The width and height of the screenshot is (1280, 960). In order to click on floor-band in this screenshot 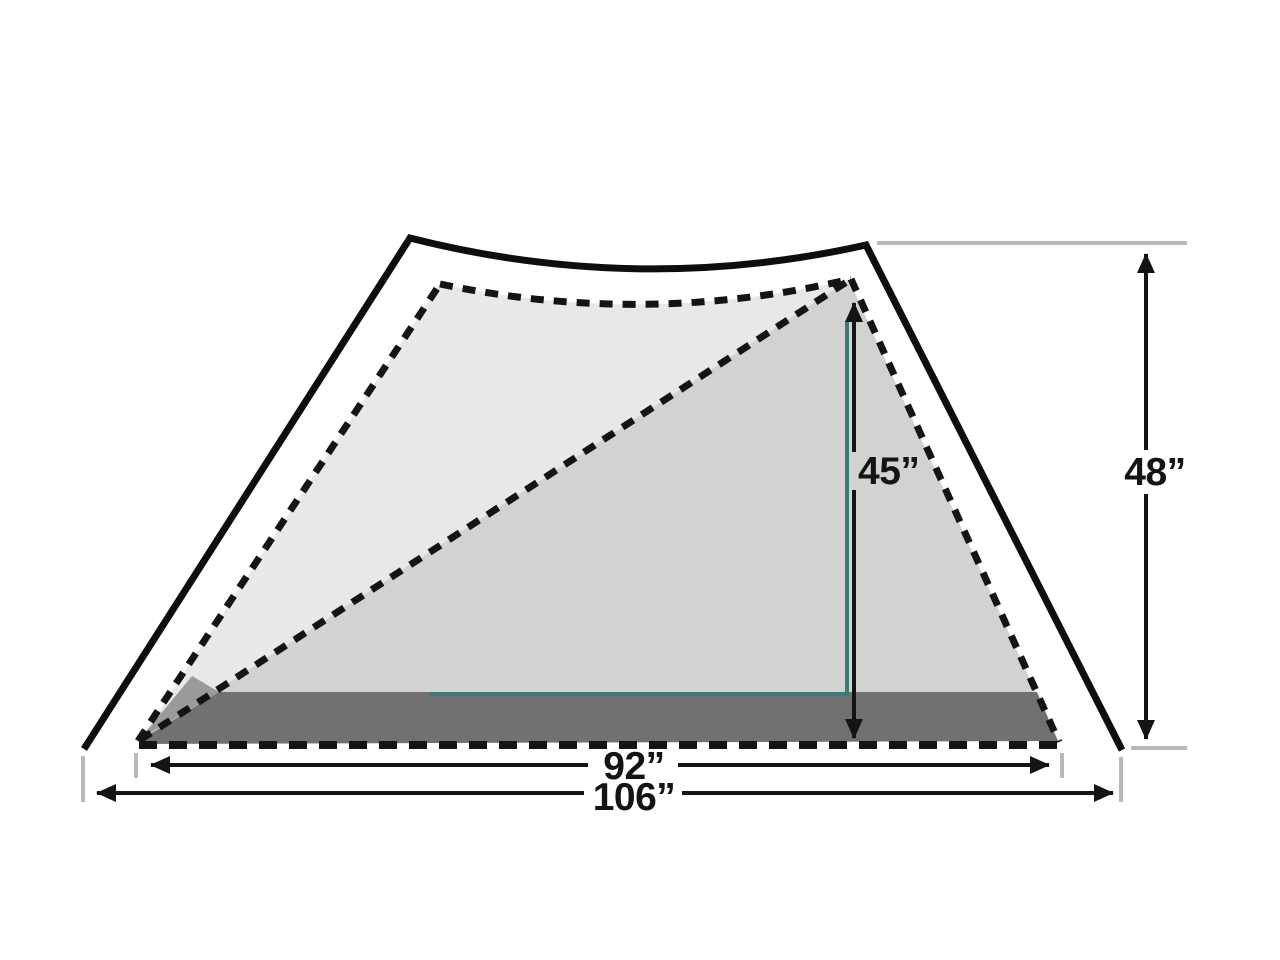, I will do `click(598, 718)`.